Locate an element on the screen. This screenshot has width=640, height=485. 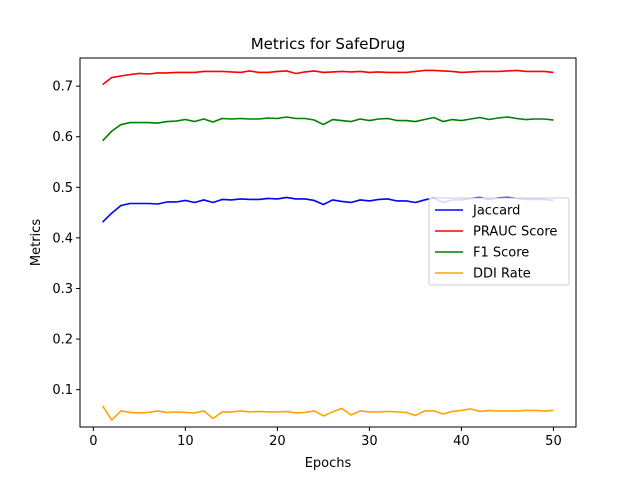
y-tick-label: 0.5 is located at coordinates (62, 188).